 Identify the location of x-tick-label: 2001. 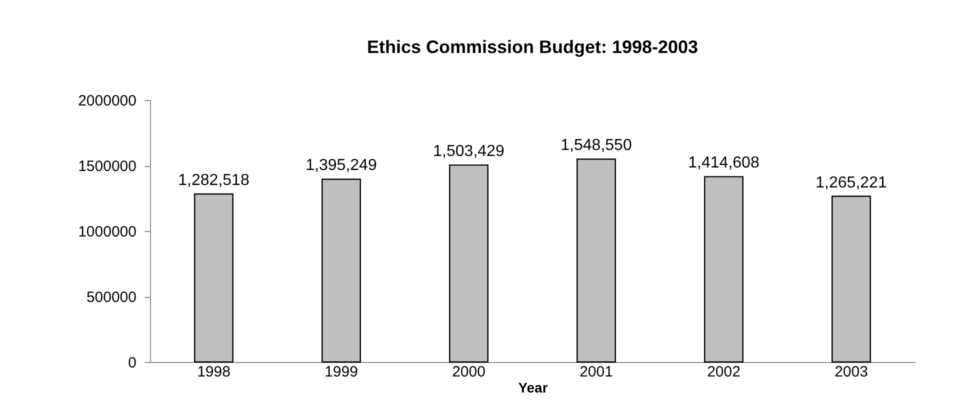
(596, 372).